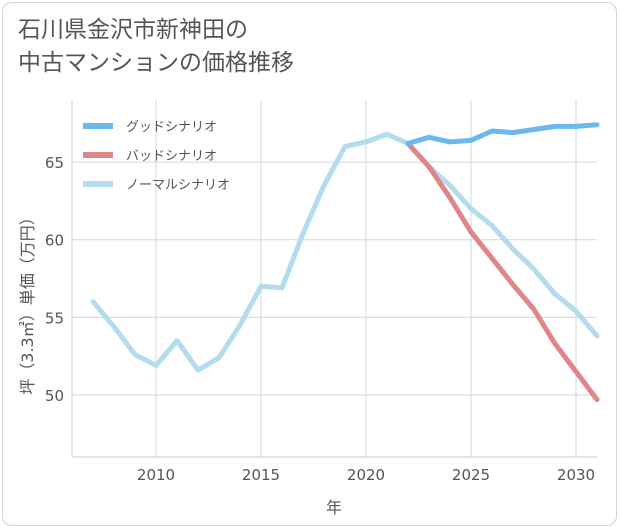  I want to click on chart-title-line-1: 石川県金沢市新神田の, so click(133, 30).